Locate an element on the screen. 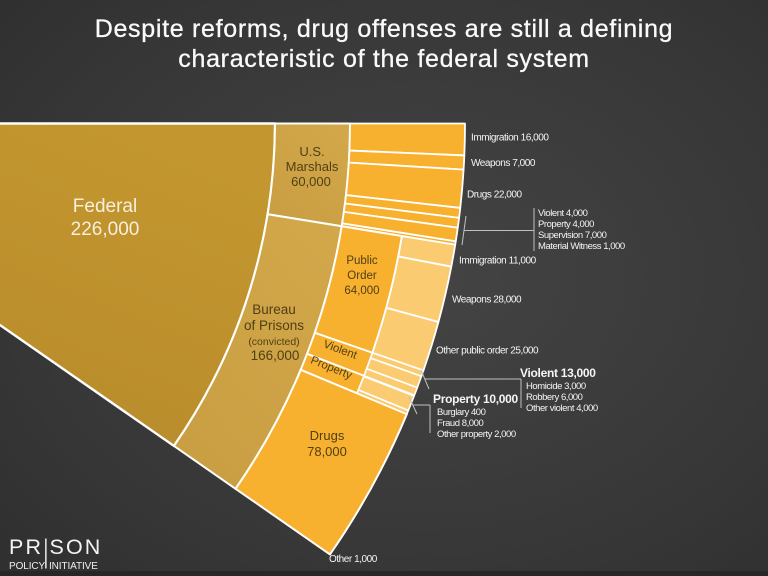  svg-text: Immigration 11,000 is located at coordinates (498, 261).